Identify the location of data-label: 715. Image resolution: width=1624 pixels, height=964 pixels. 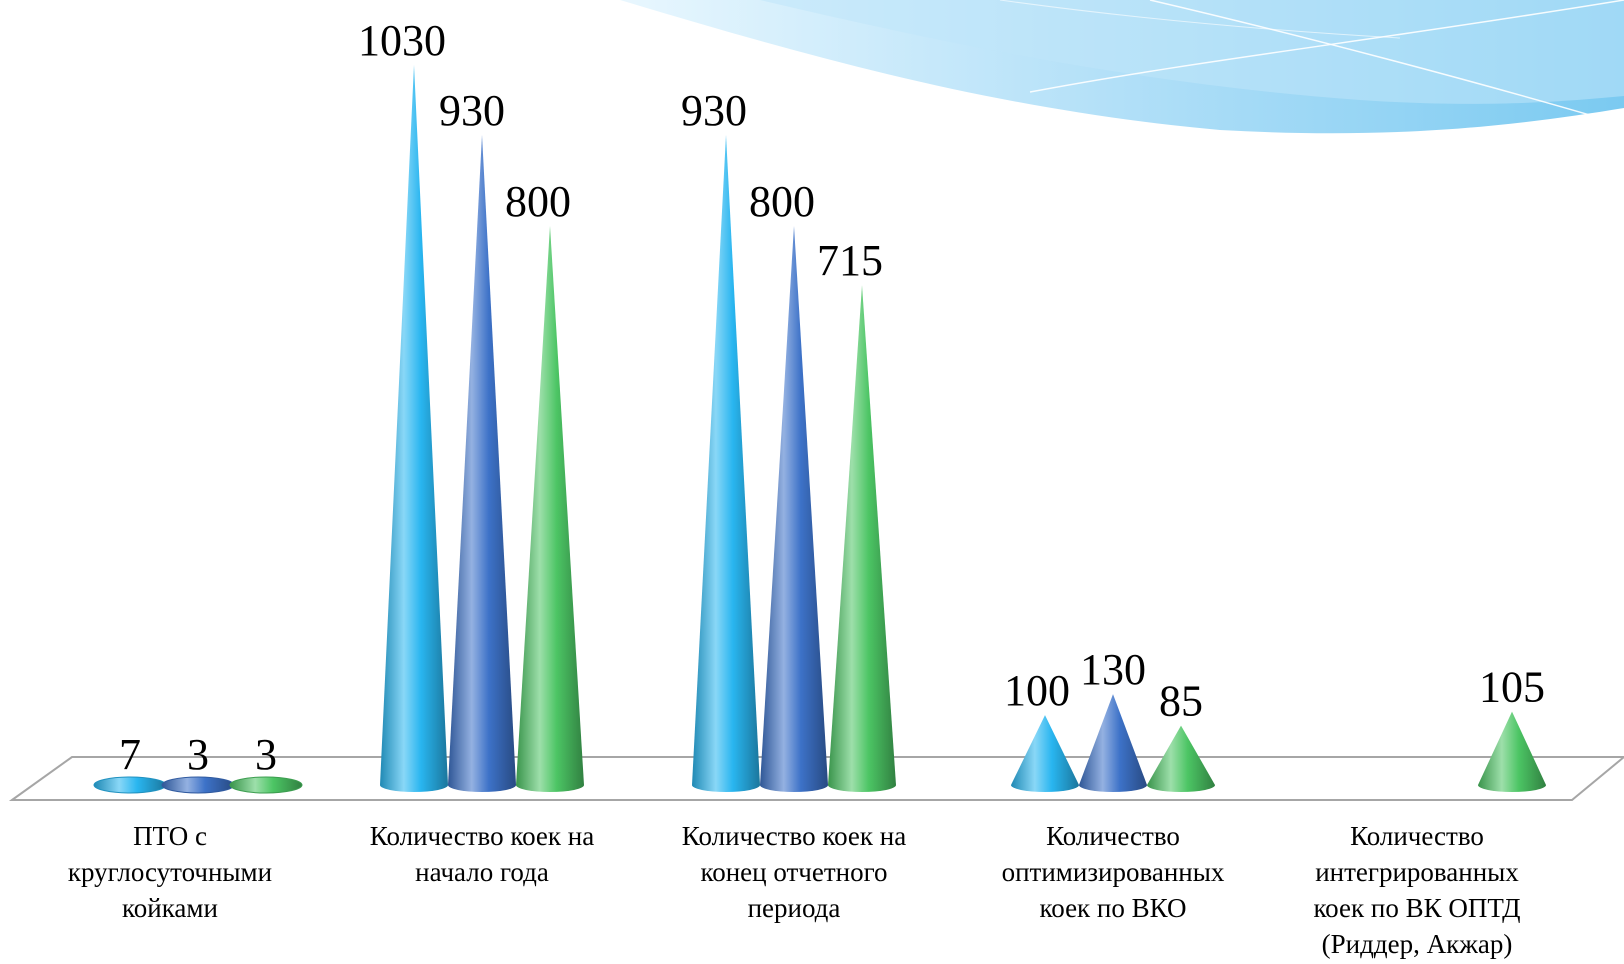
(850, 260).